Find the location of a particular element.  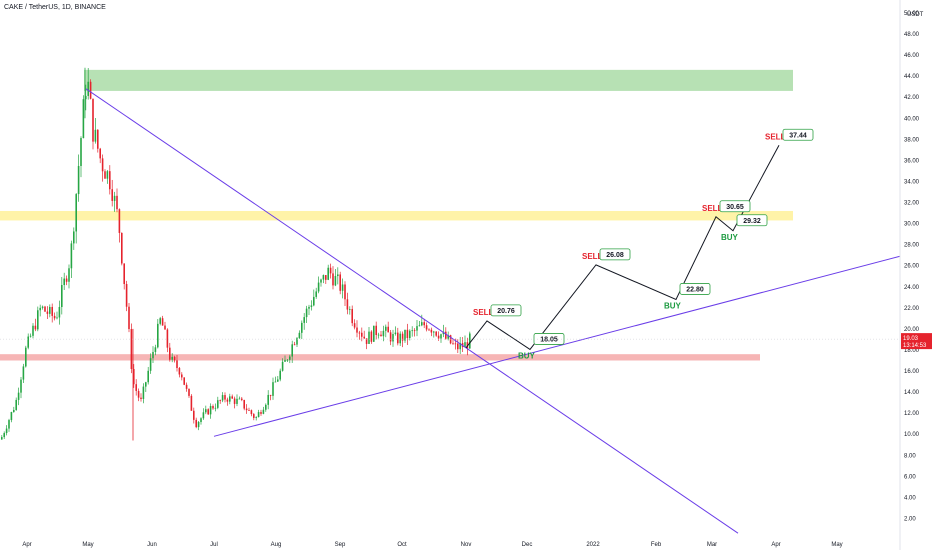

y-tick-label: 34.00 is located at coordinates (912, 182).